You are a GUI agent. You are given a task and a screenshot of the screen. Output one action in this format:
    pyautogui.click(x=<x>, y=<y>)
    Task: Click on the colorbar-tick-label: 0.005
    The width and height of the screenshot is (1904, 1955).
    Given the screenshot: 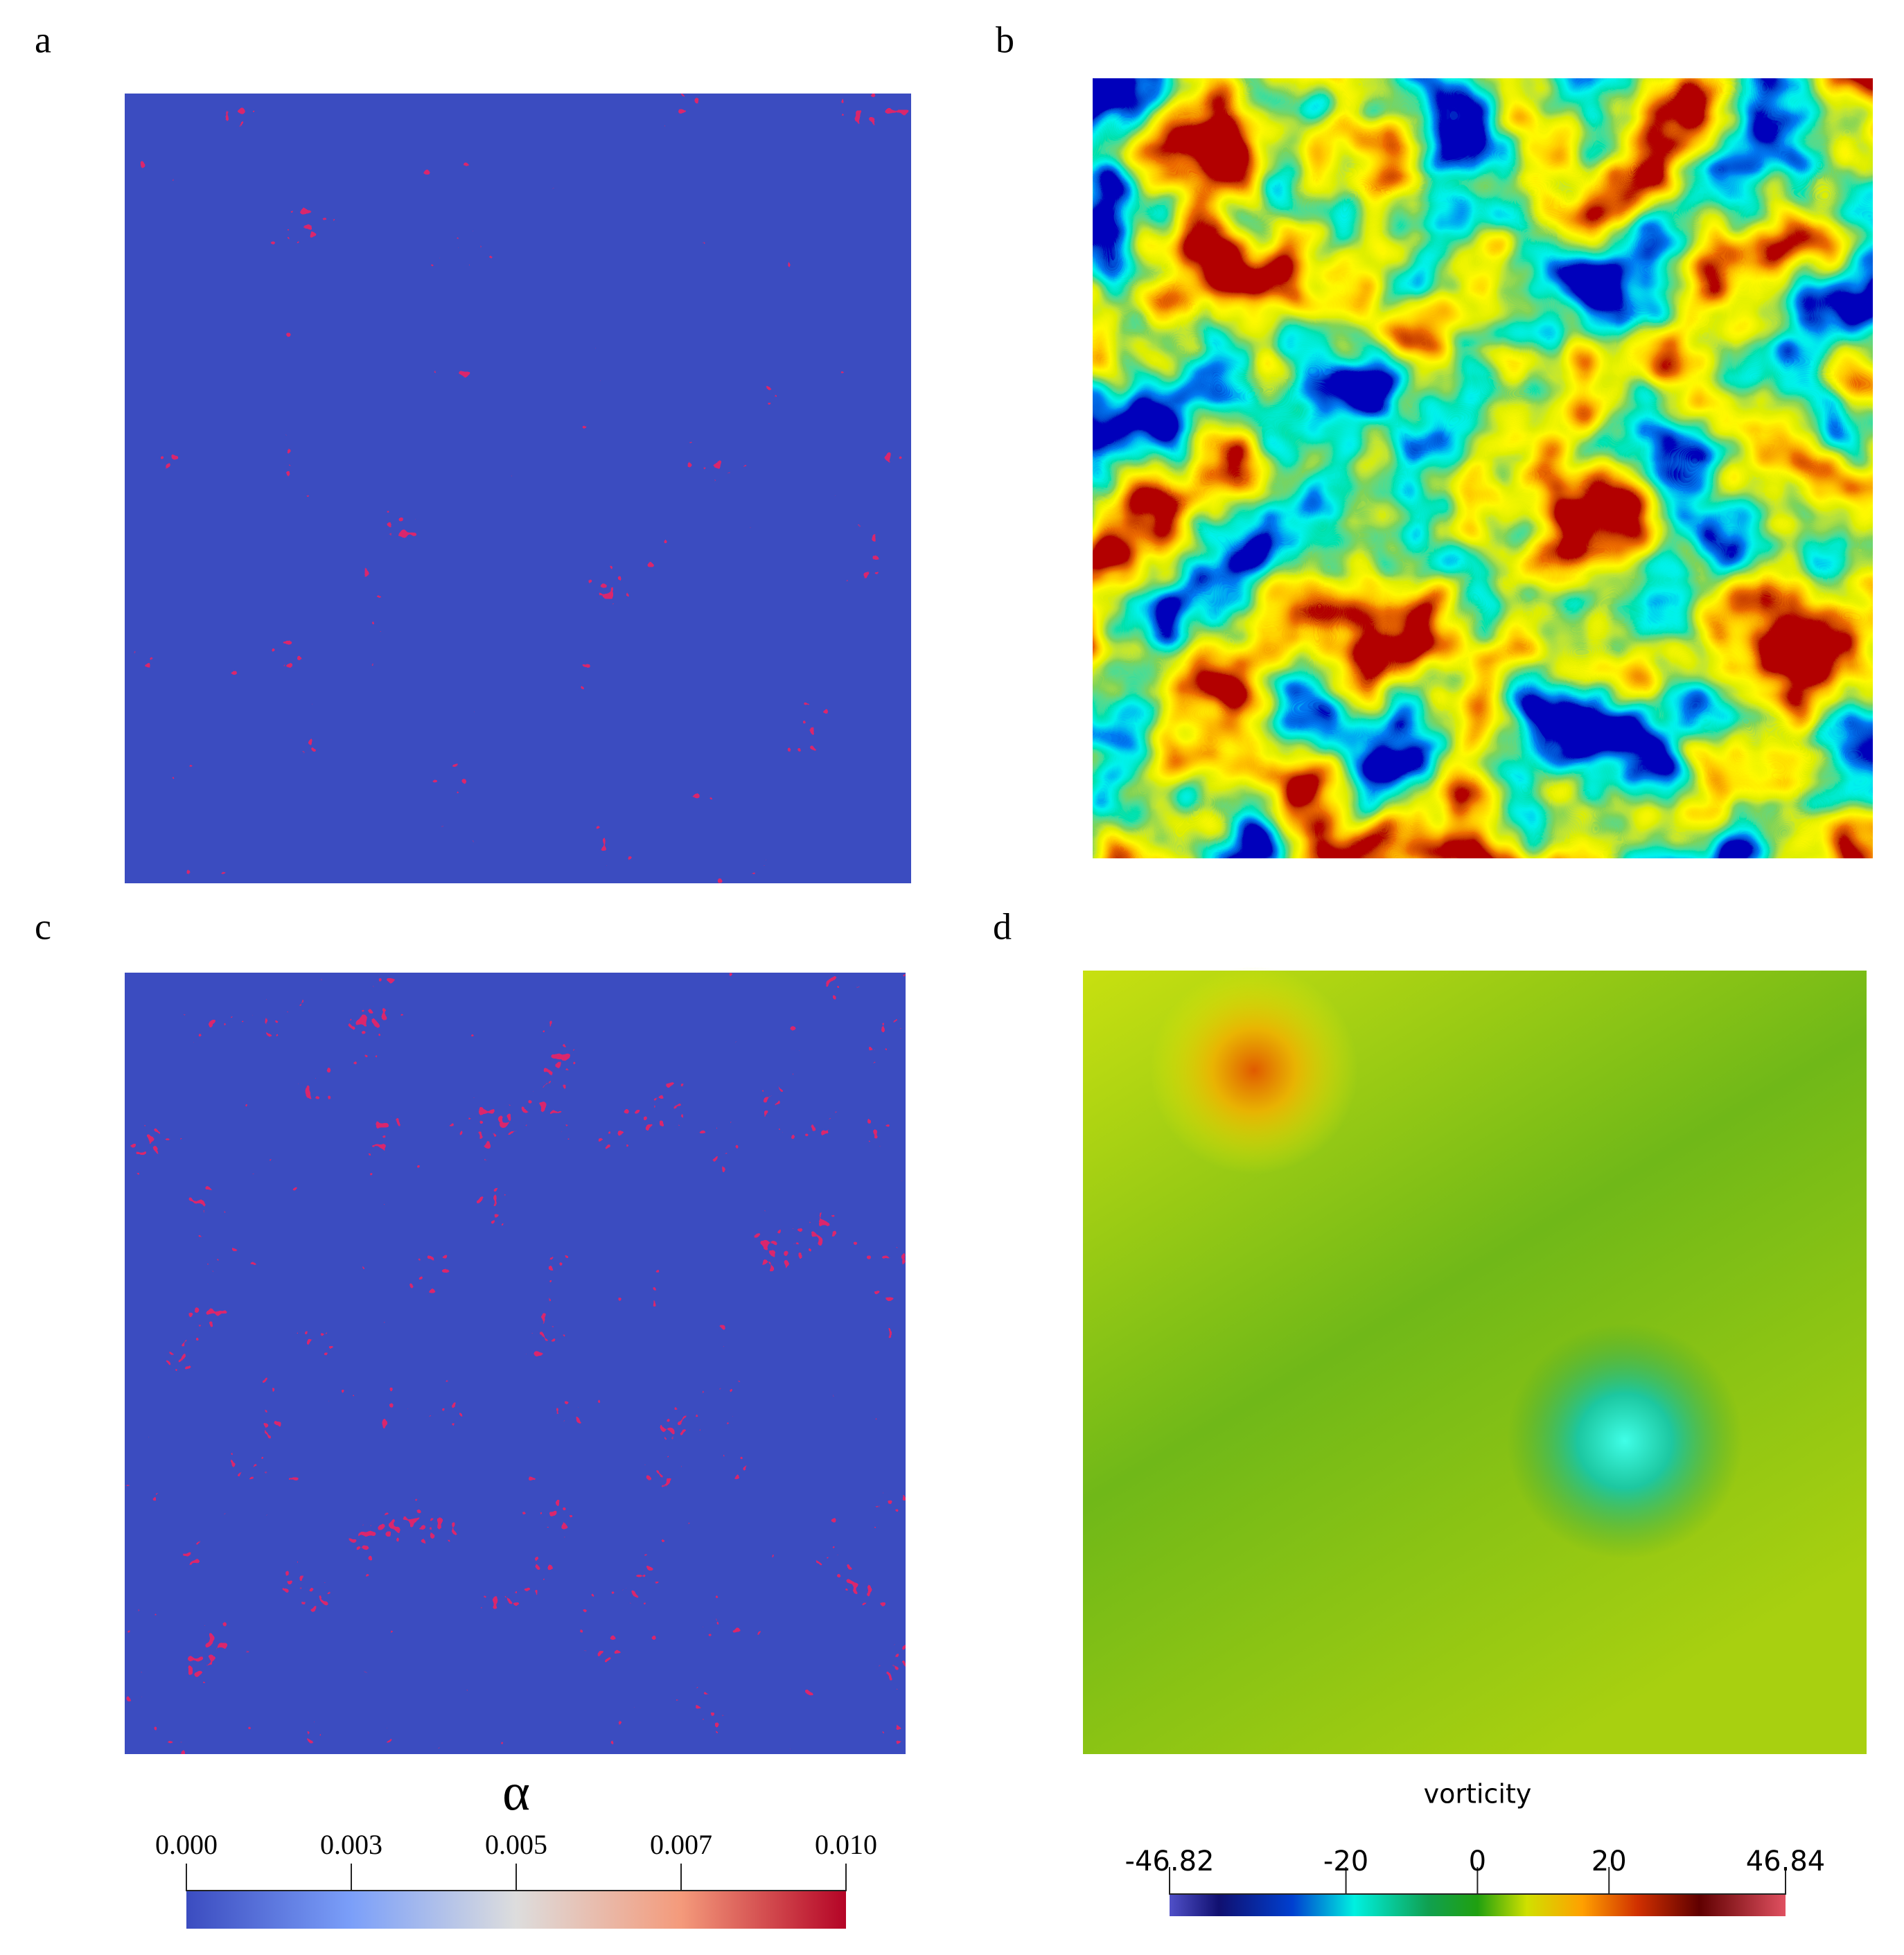 What is the action you would take?
    pyautogui.click(x=516, y=1844)
    